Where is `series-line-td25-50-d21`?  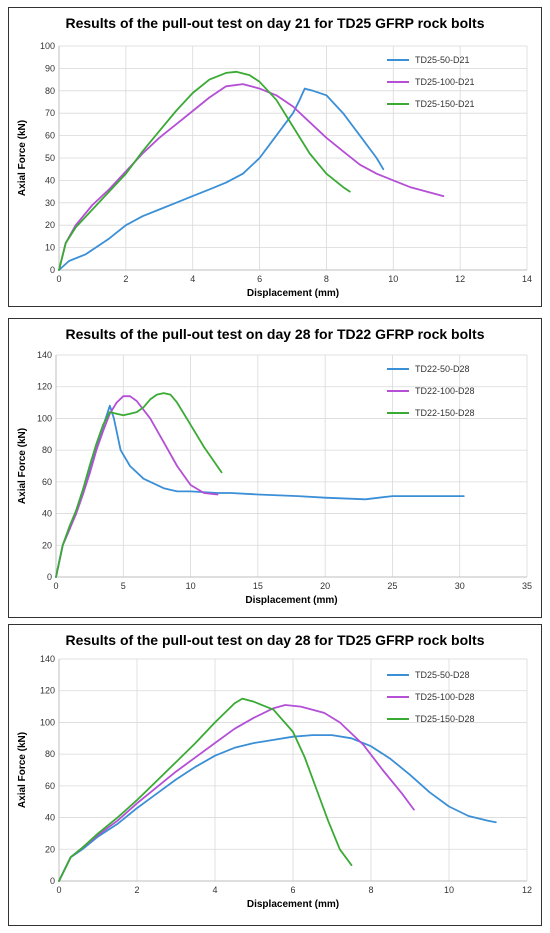 series-line-td25-50-d21 is located at coordinates (221, 179).